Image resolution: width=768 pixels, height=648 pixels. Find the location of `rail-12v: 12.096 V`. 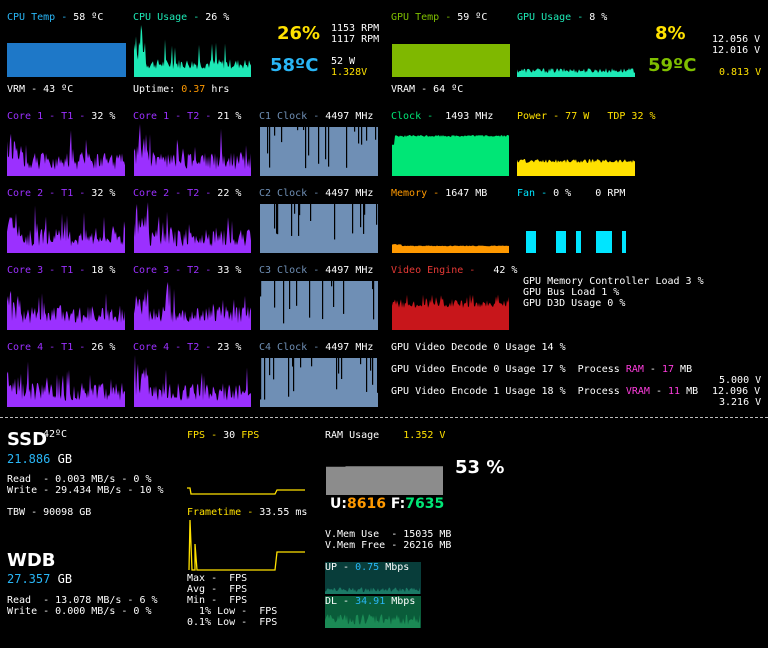

rail-12v: 12.096 V is located at coordinates (736, 391).